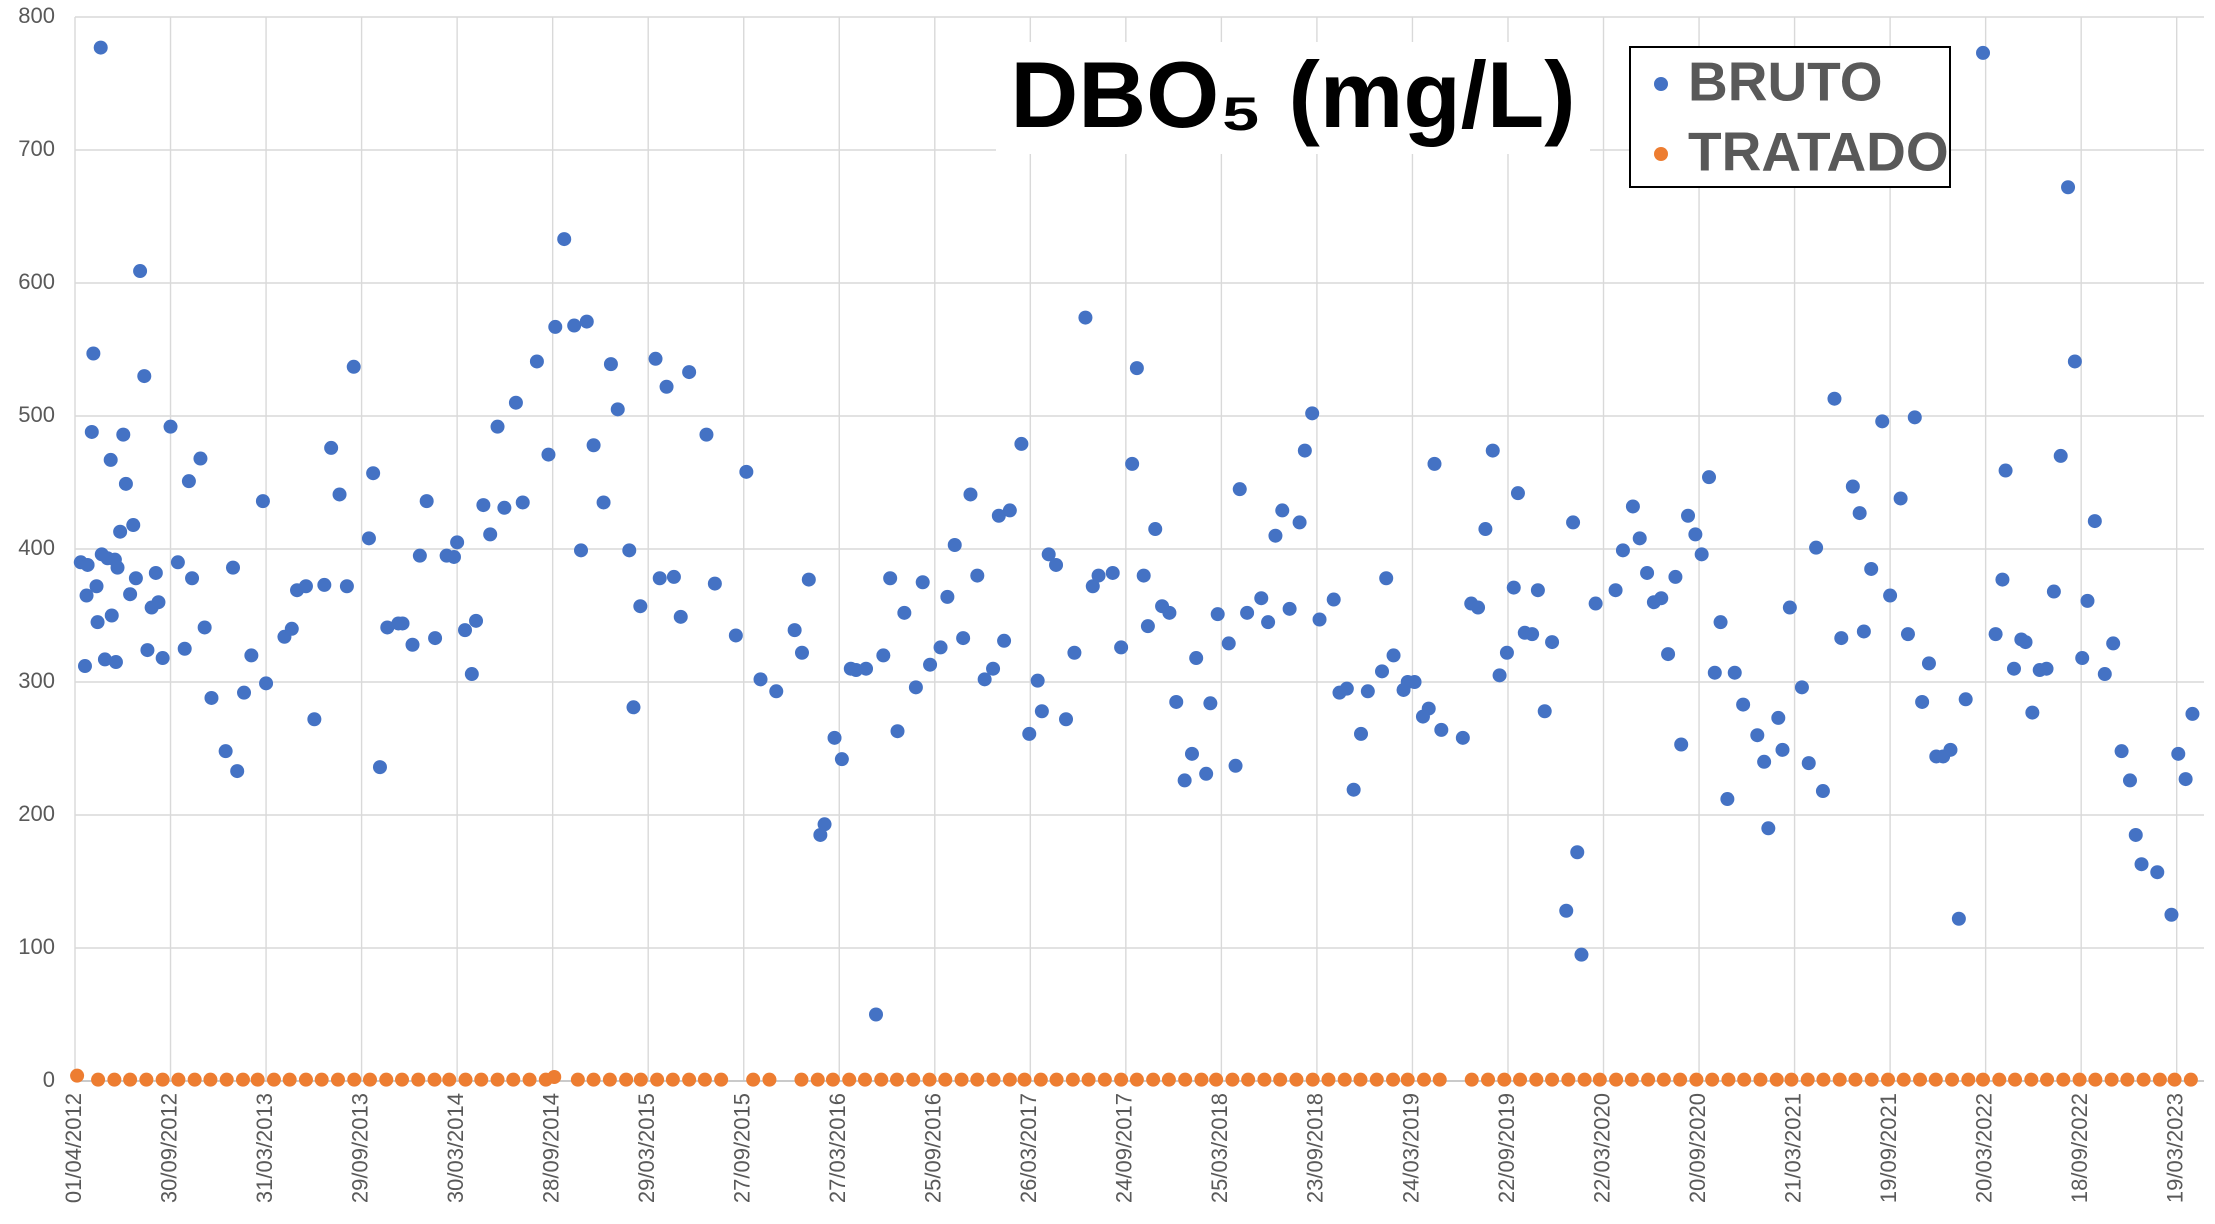 The height and width of the screenshot is (1224, 2215). I want to click on legend-label: TRATADO, so click(1818, 152).